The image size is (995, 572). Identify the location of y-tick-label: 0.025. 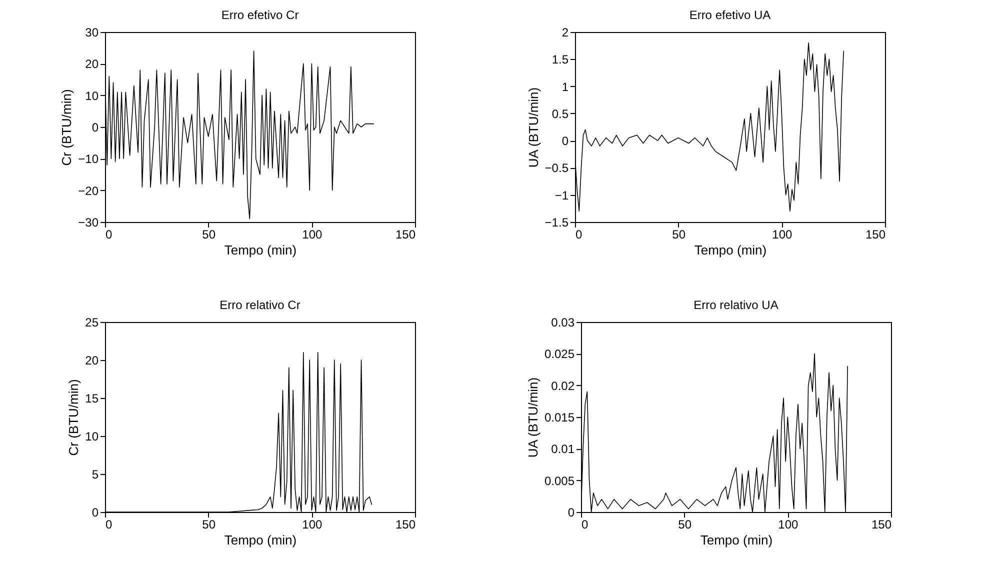
(559, 354).